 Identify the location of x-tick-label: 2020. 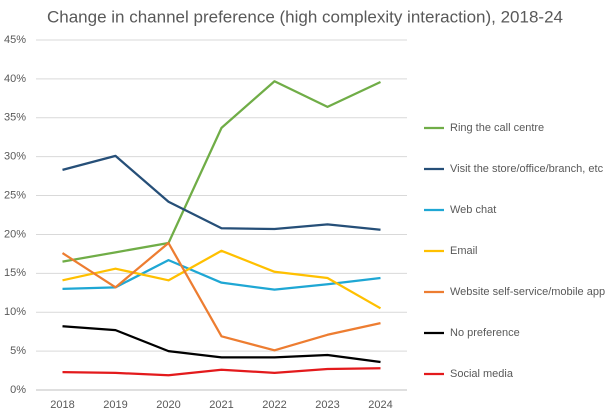
(168, 405).